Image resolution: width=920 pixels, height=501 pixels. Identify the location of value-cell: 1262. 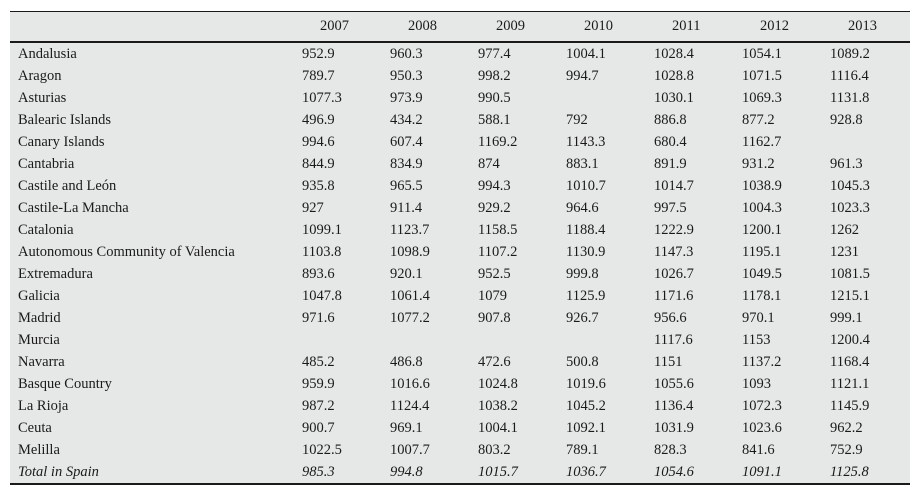
(844, 229).